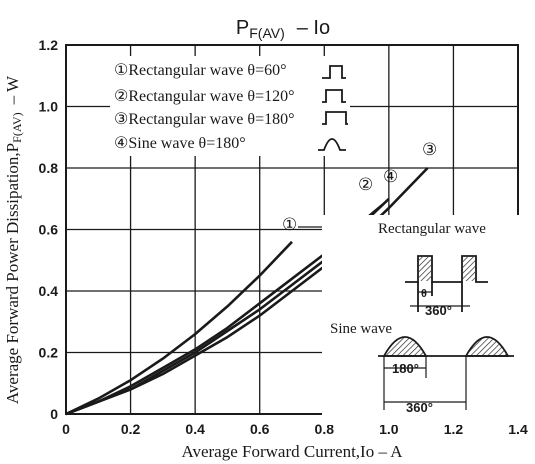  I want to click on pulse-180-icon, so click(335, 118).